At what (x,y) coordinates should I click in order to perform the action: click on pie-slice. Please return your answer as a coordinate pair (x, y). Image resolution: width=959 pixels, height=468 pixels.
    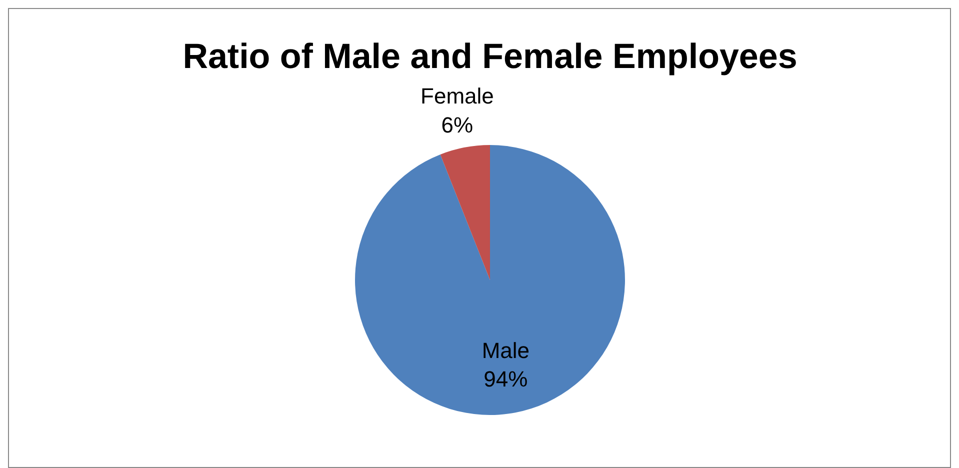
    Looking at the image, I should click on (465, 212).